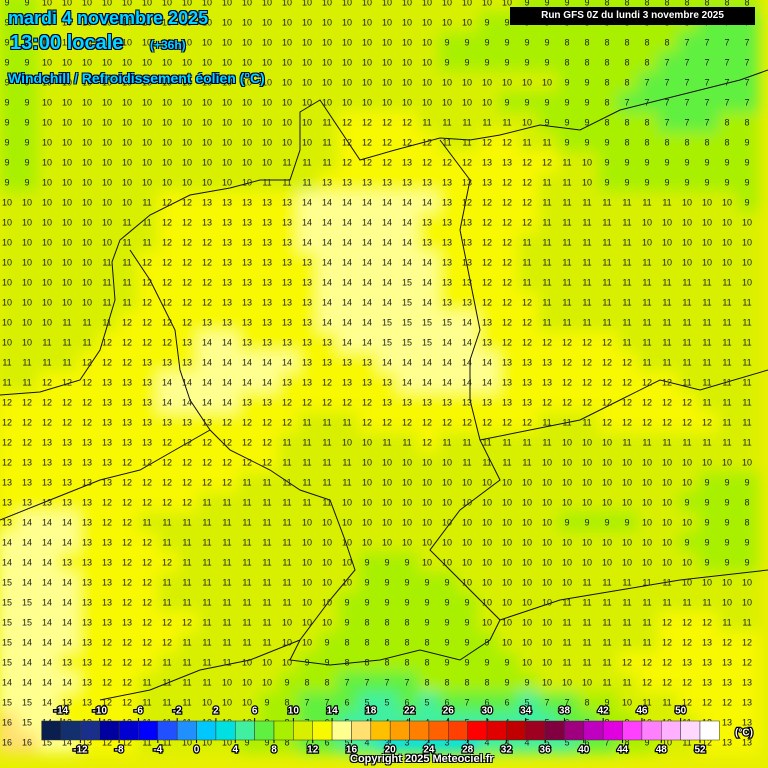 Image resolution: width=768 pixels, height=768 pixels. Describe the element at coordinates (446, 702) in the screenshot. I see `windchill-value: 6` at that location.